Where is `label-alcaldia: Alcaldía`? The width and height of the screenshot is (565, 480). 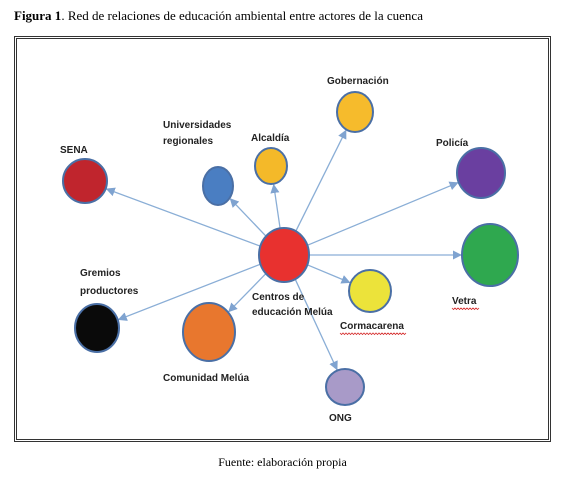 label-alcaldia: Alcaldía is located at coordinates (270, 138).